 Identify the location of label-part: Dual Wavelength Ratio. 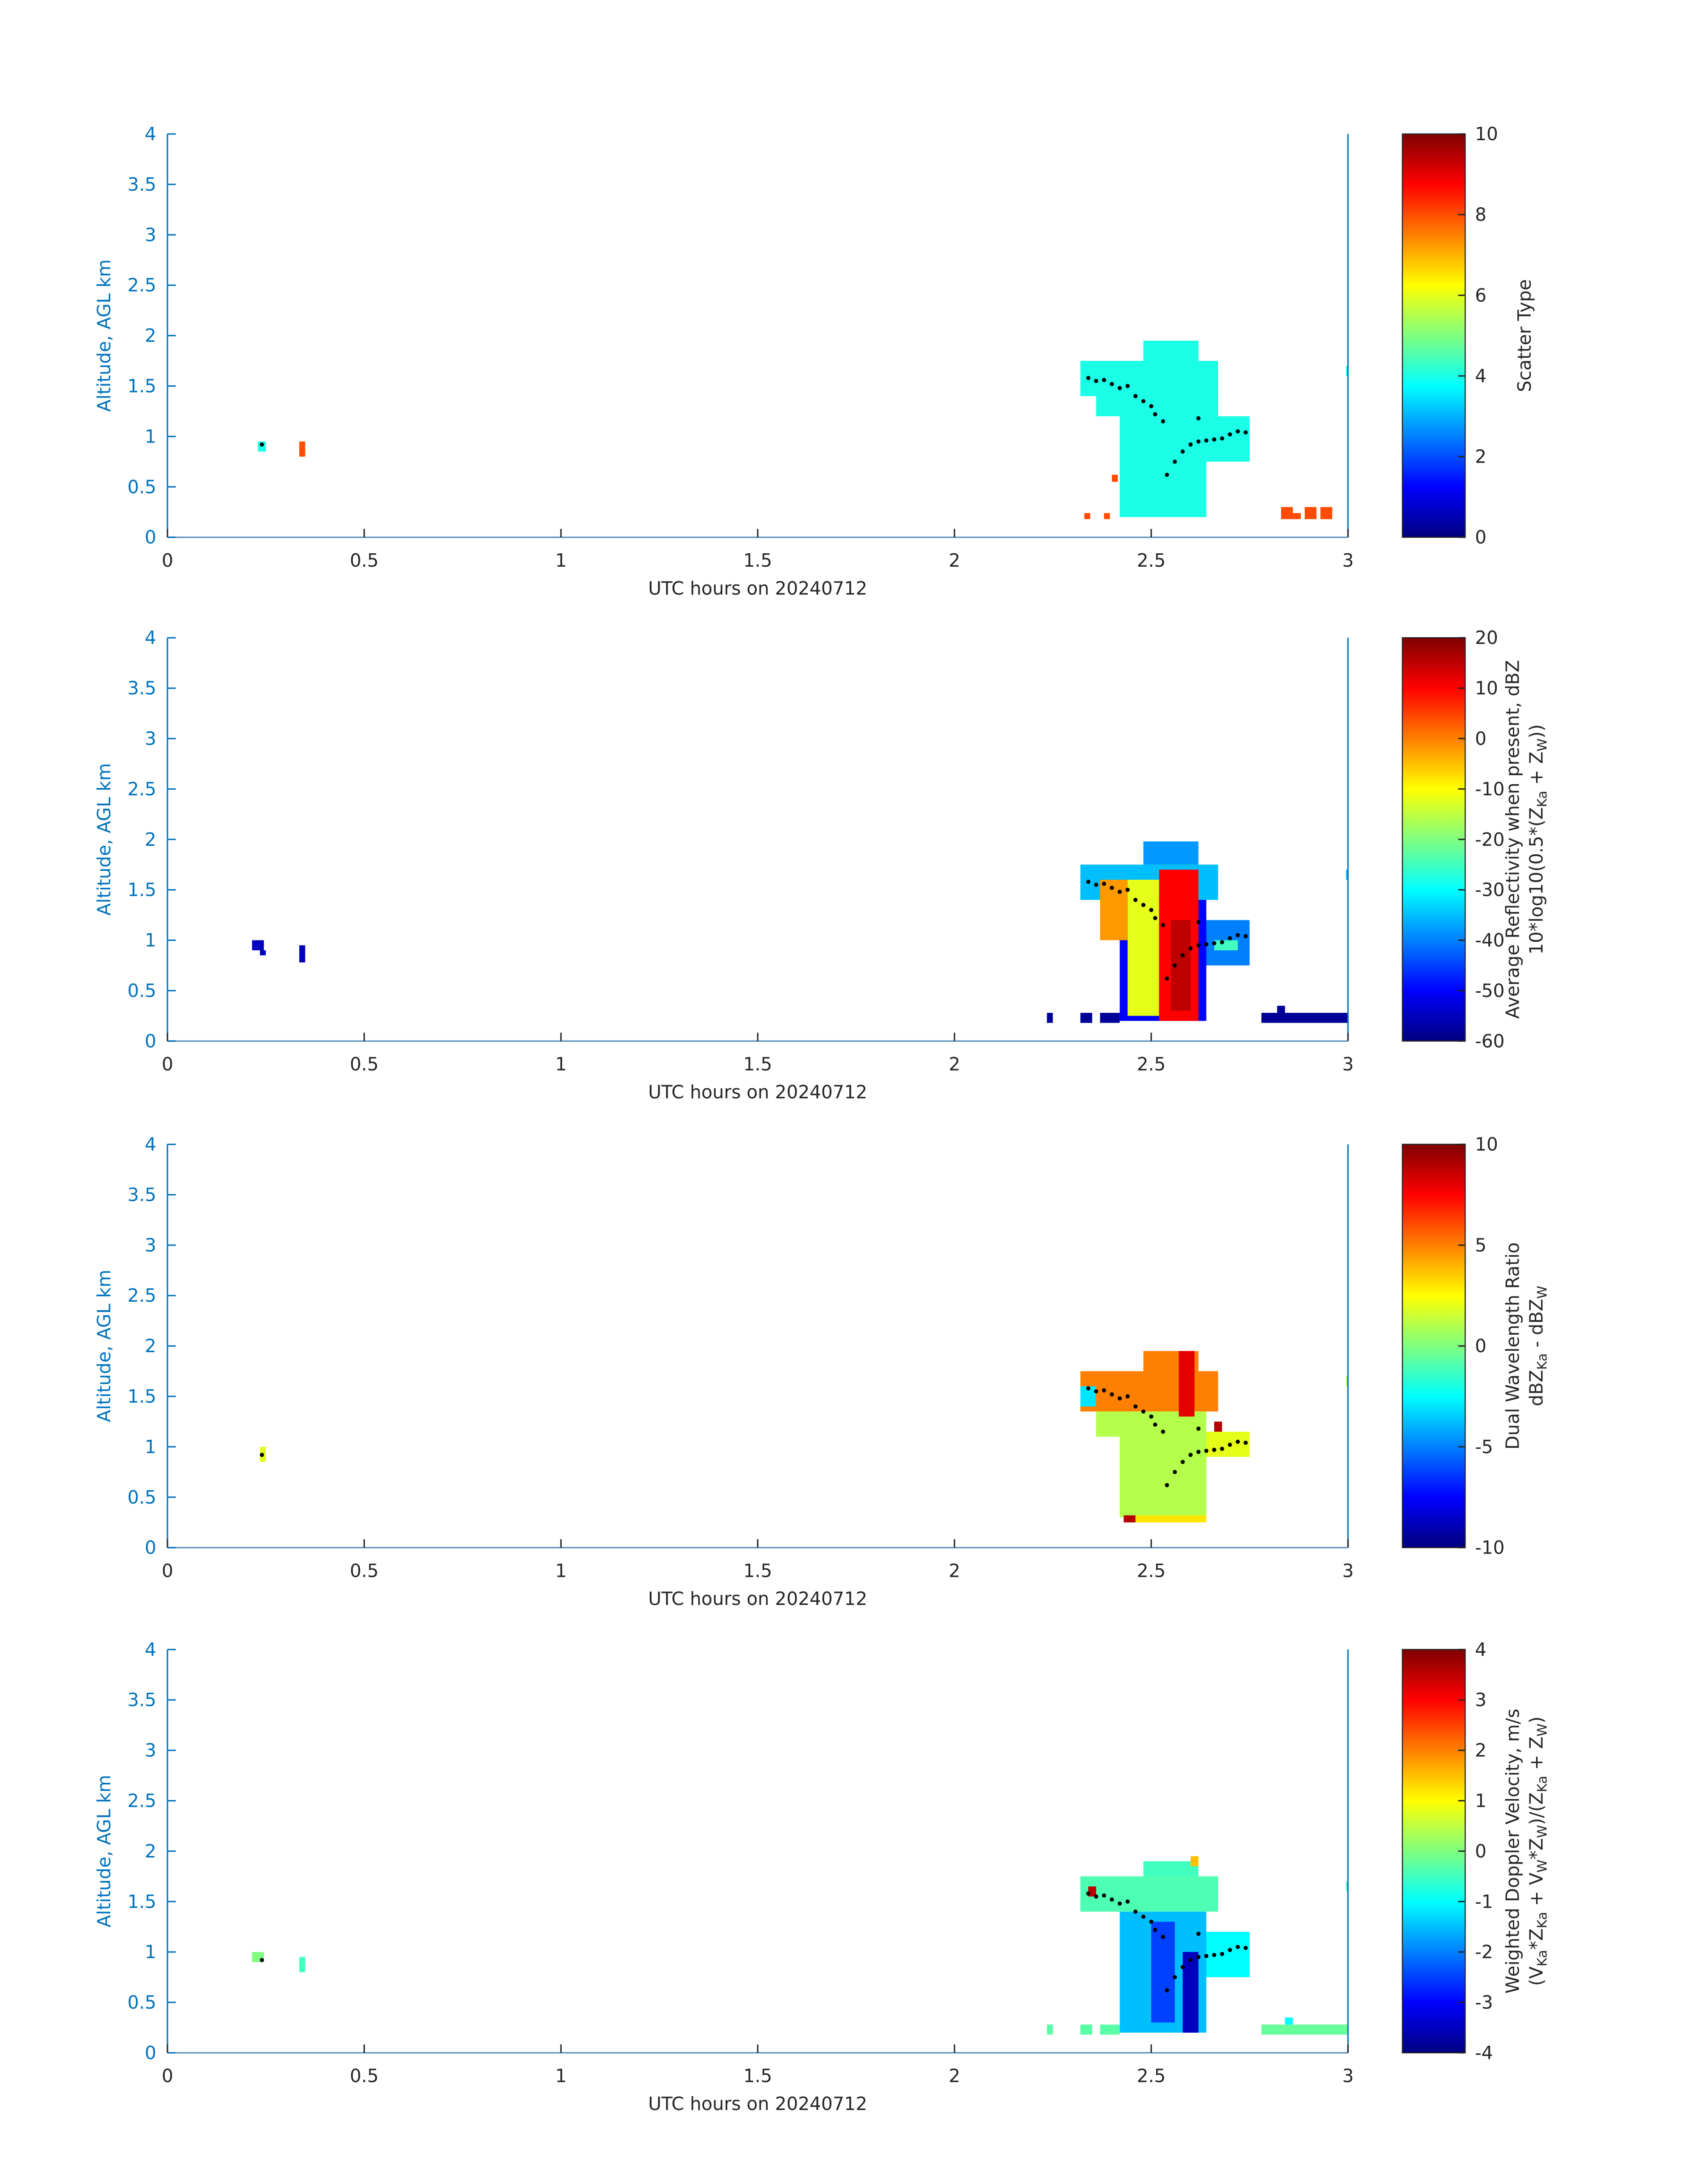
(1513, 1346).